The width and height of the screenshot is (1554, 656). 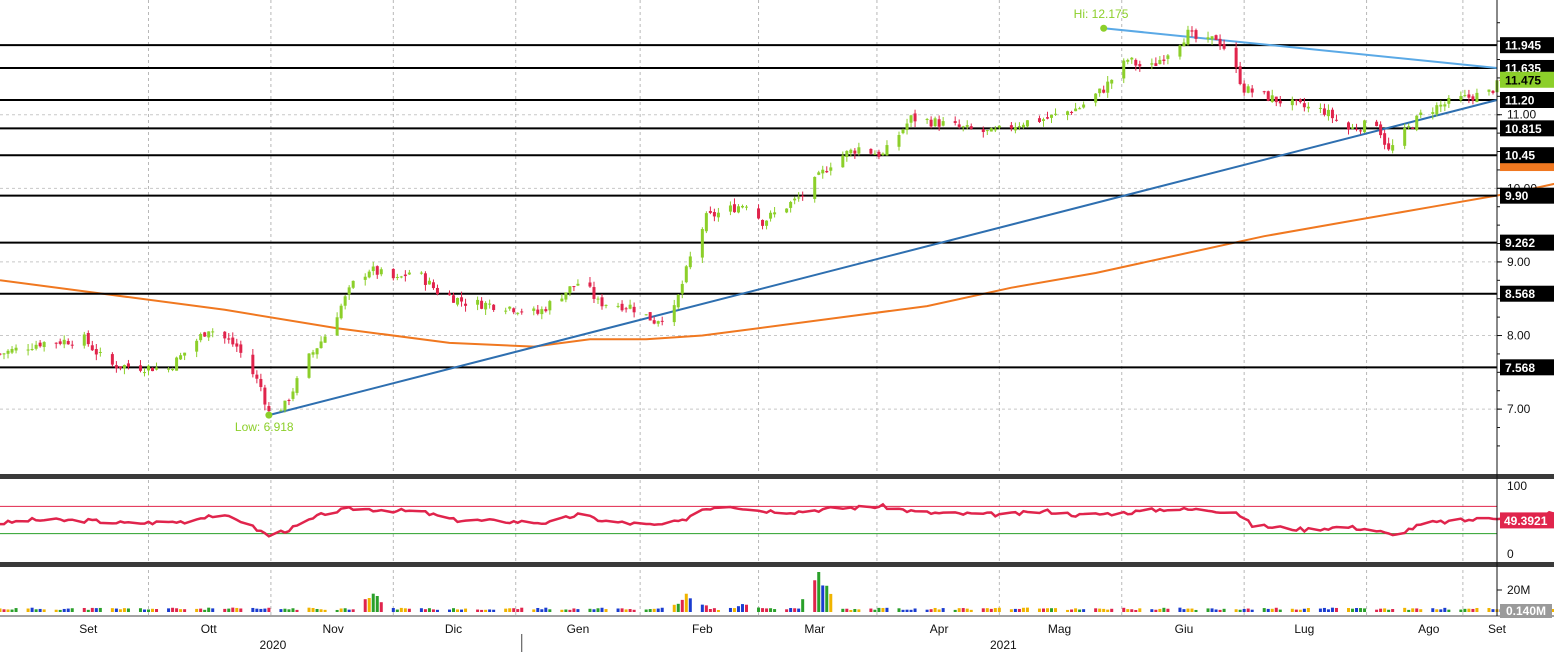 I want to click on price-tag, so click(x=1527, y=367).